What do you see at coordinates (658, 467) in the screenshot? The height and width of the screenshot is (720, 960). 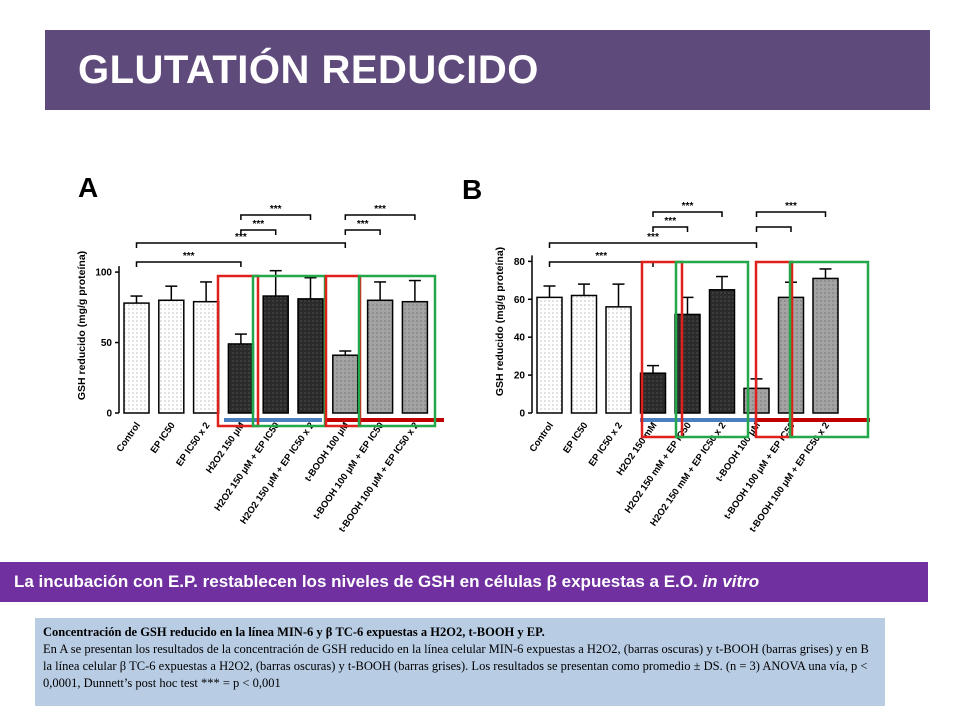 I see `category-label: H2O2 150 mM + EP IC50` at bounding box center [658, 467].